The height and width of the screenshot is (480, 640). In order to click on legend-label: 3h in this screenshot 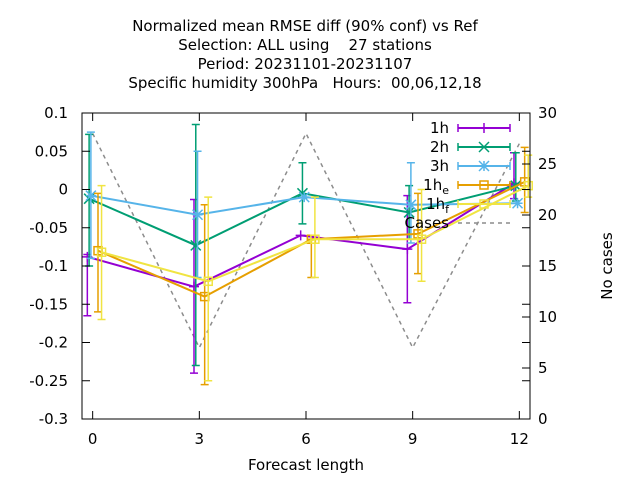, I will do `click(439, 166)`.